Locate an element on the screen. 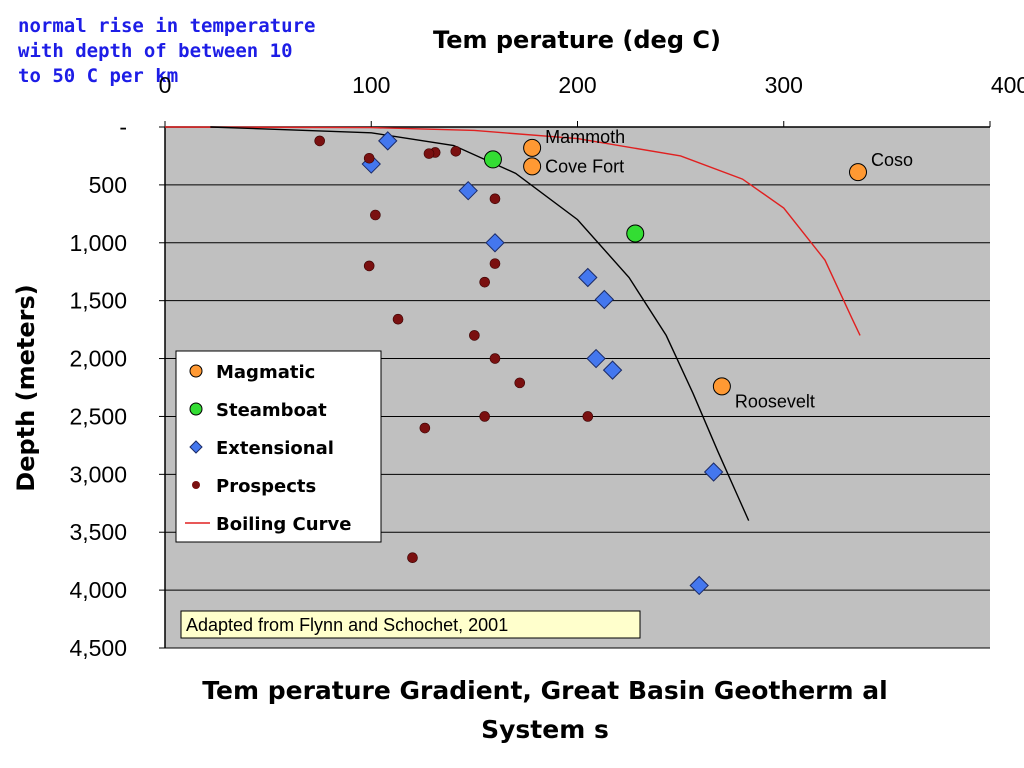 The image size is (1024, 768). source-note: Adapted from Flynn and Schochet, 2001 is located at coordinates (410, 624).